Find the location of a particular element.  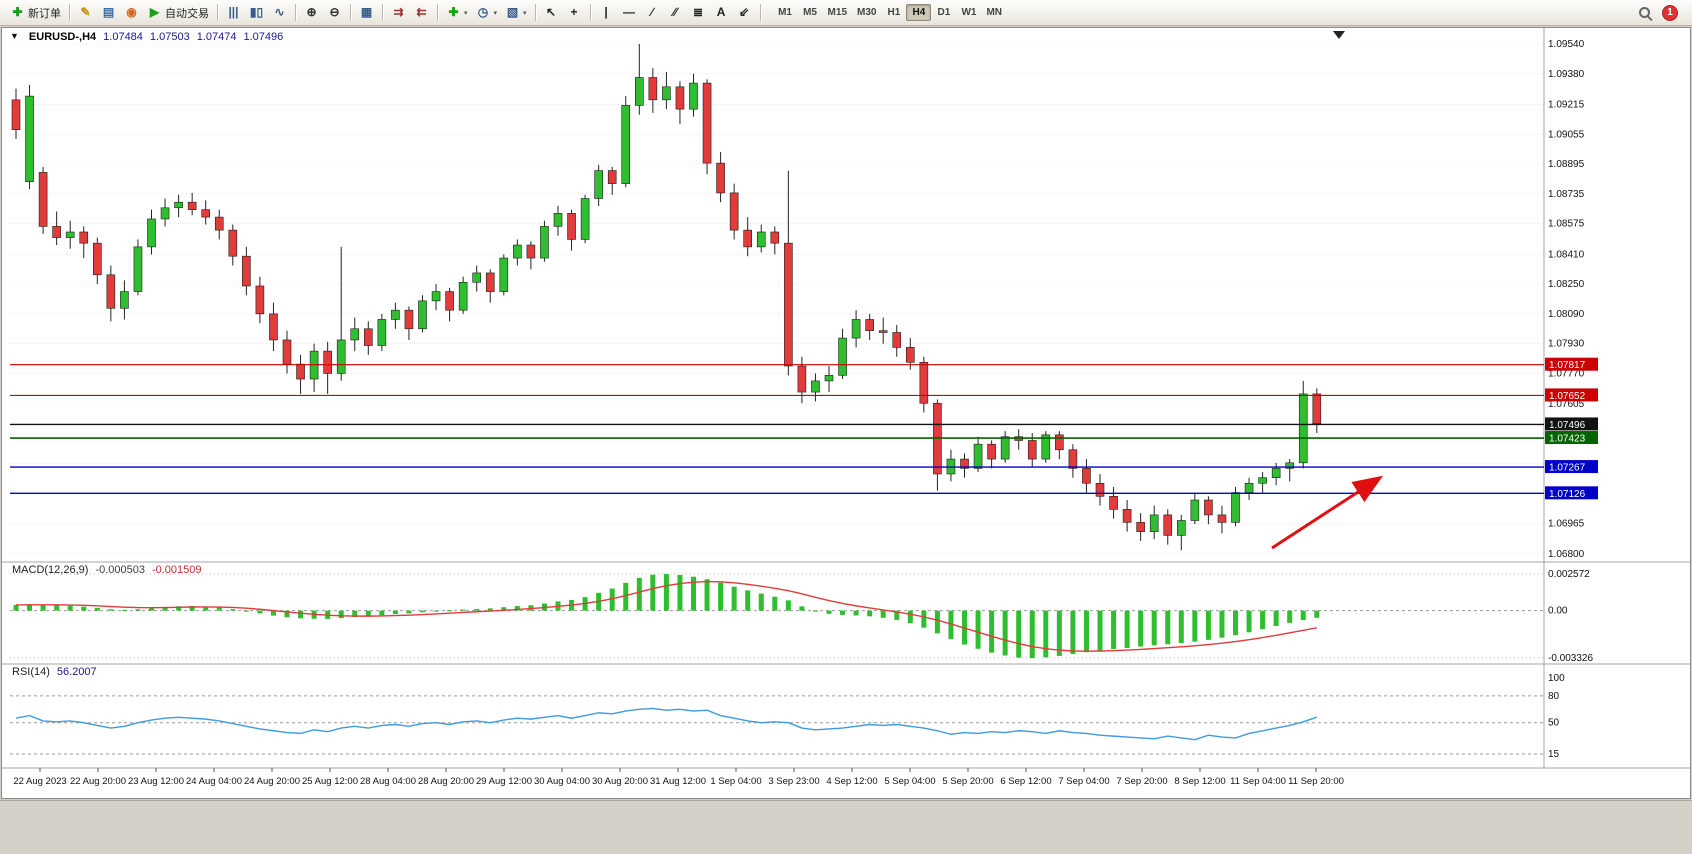

price-axis-label: 1.06800 is located at coordinates (1566, 554).